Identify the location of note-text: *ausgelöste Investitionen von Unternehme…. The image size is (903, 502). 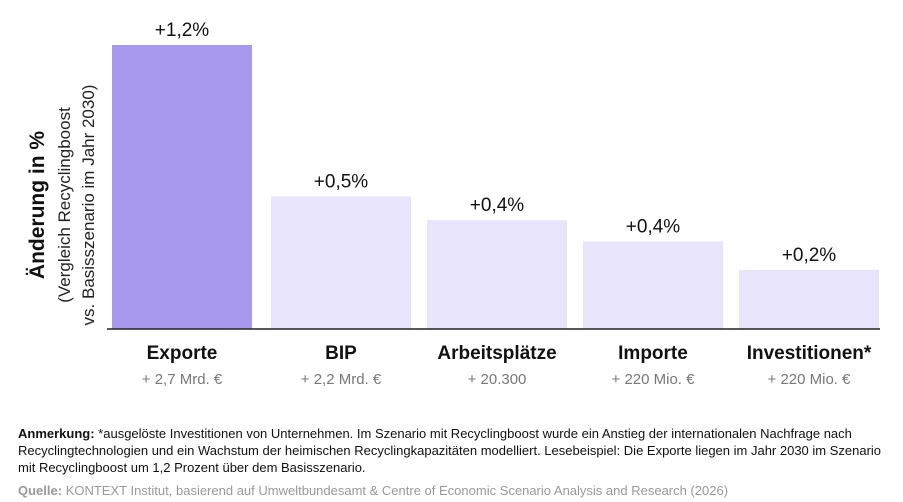
(450, 450).